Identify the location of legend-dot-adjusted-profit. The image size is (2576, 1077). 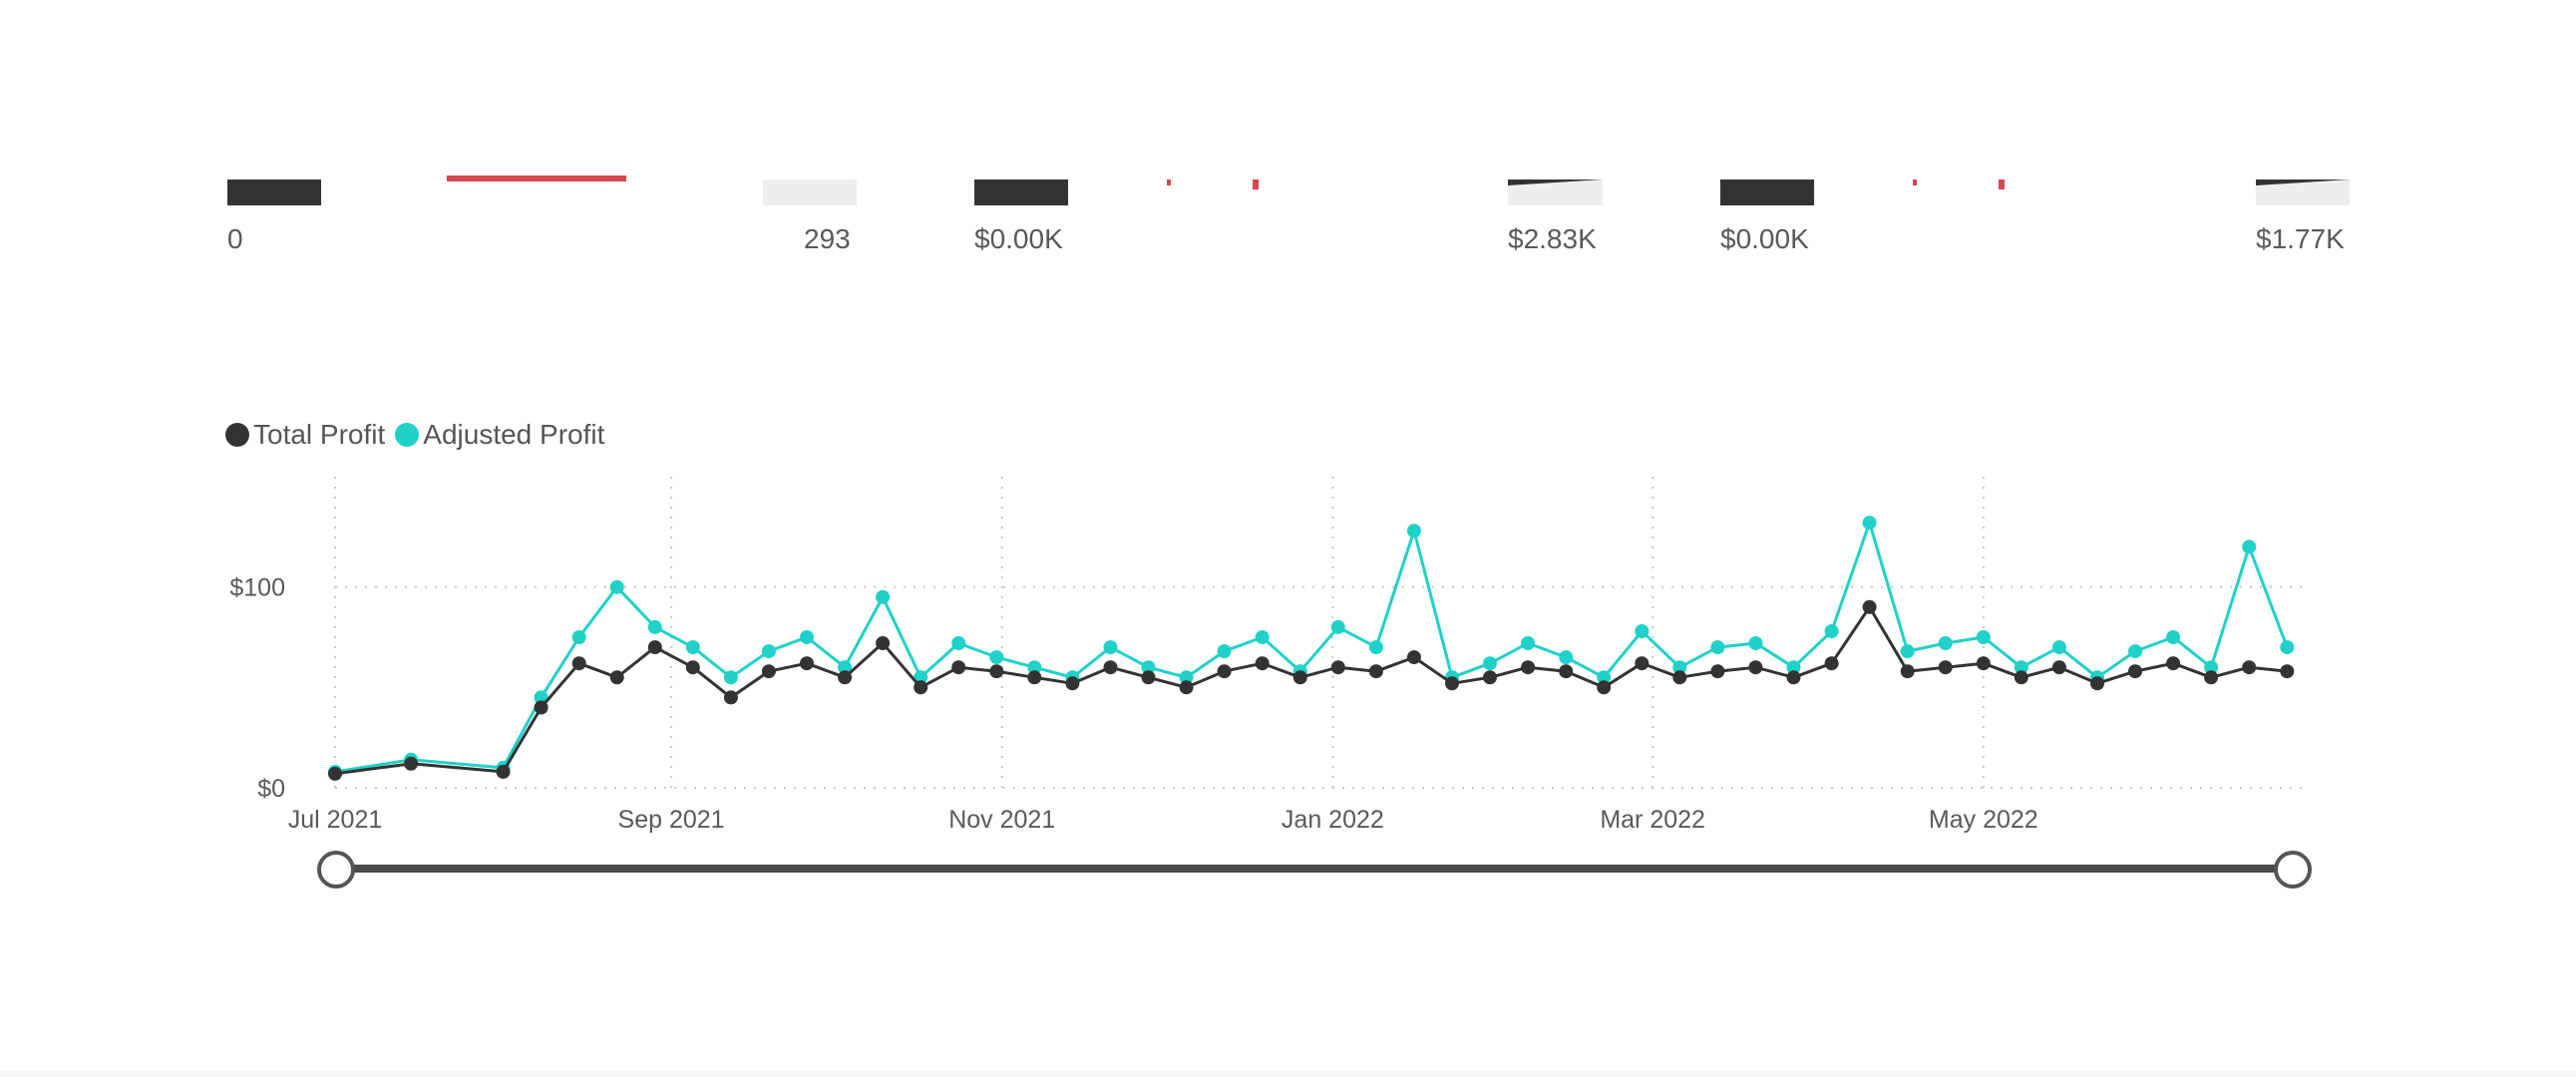
(407, 435).